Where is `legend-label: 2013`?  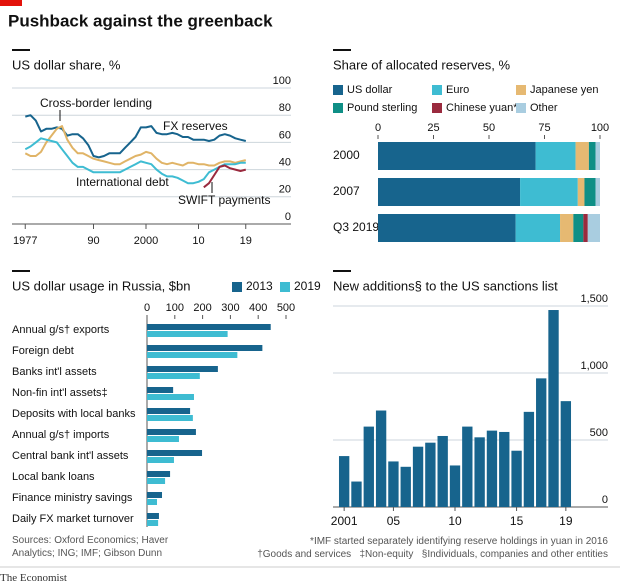
legend-label: 2013 is located at coordinates (259, 286).